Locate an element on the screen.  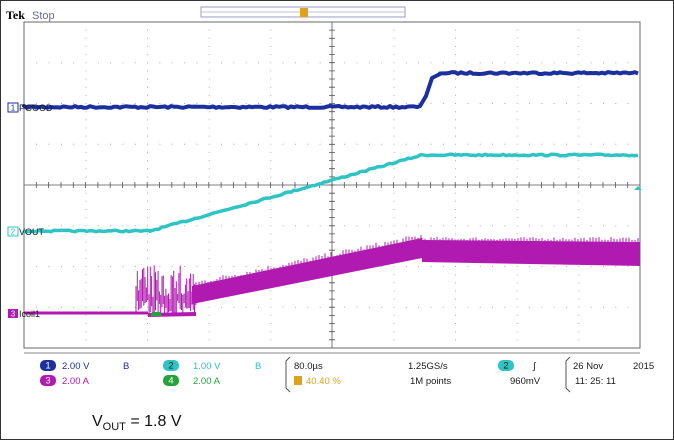
ch2-marker-number: 2 is located at coordinates (13, 232).